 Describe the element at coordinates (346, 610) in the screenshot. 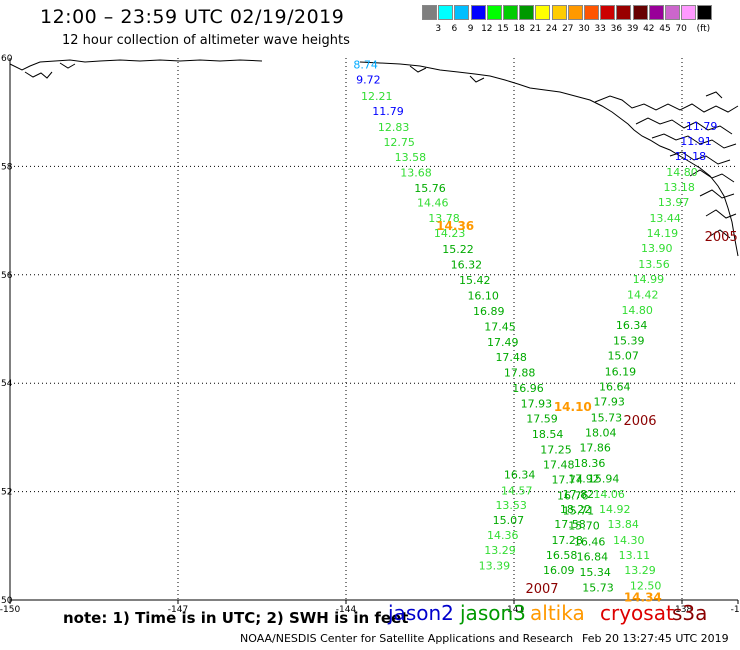

I see `lon-tick-label: -144` at that location.